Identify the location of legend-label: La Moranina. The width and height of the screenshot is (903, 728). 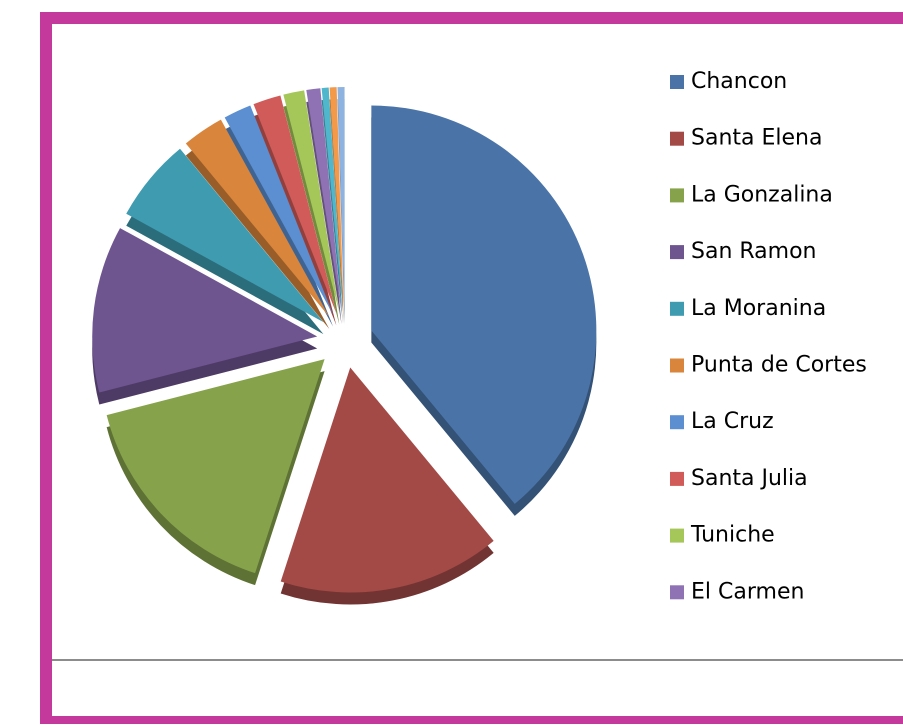
(758, 308).